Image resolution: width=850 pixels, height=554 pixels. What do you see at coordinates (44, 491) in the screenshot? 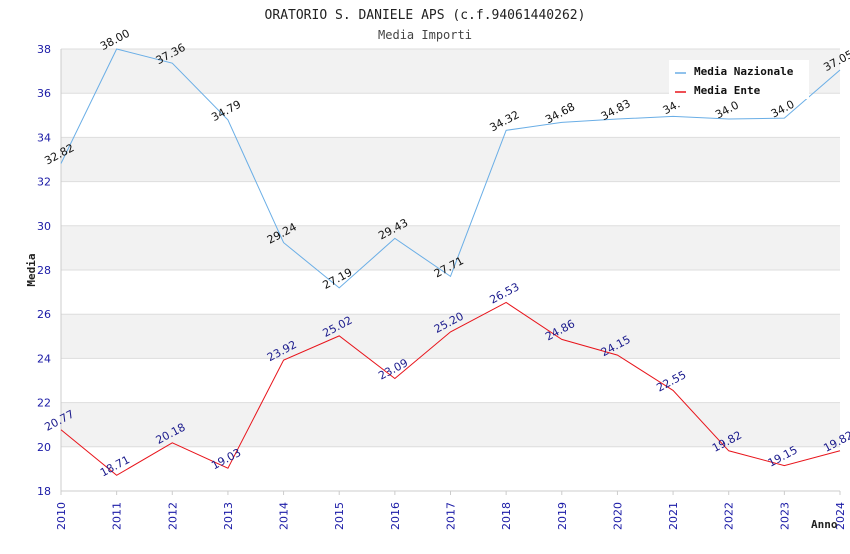
I see `y-tick-label: 18` at bounding box center [44, 491].